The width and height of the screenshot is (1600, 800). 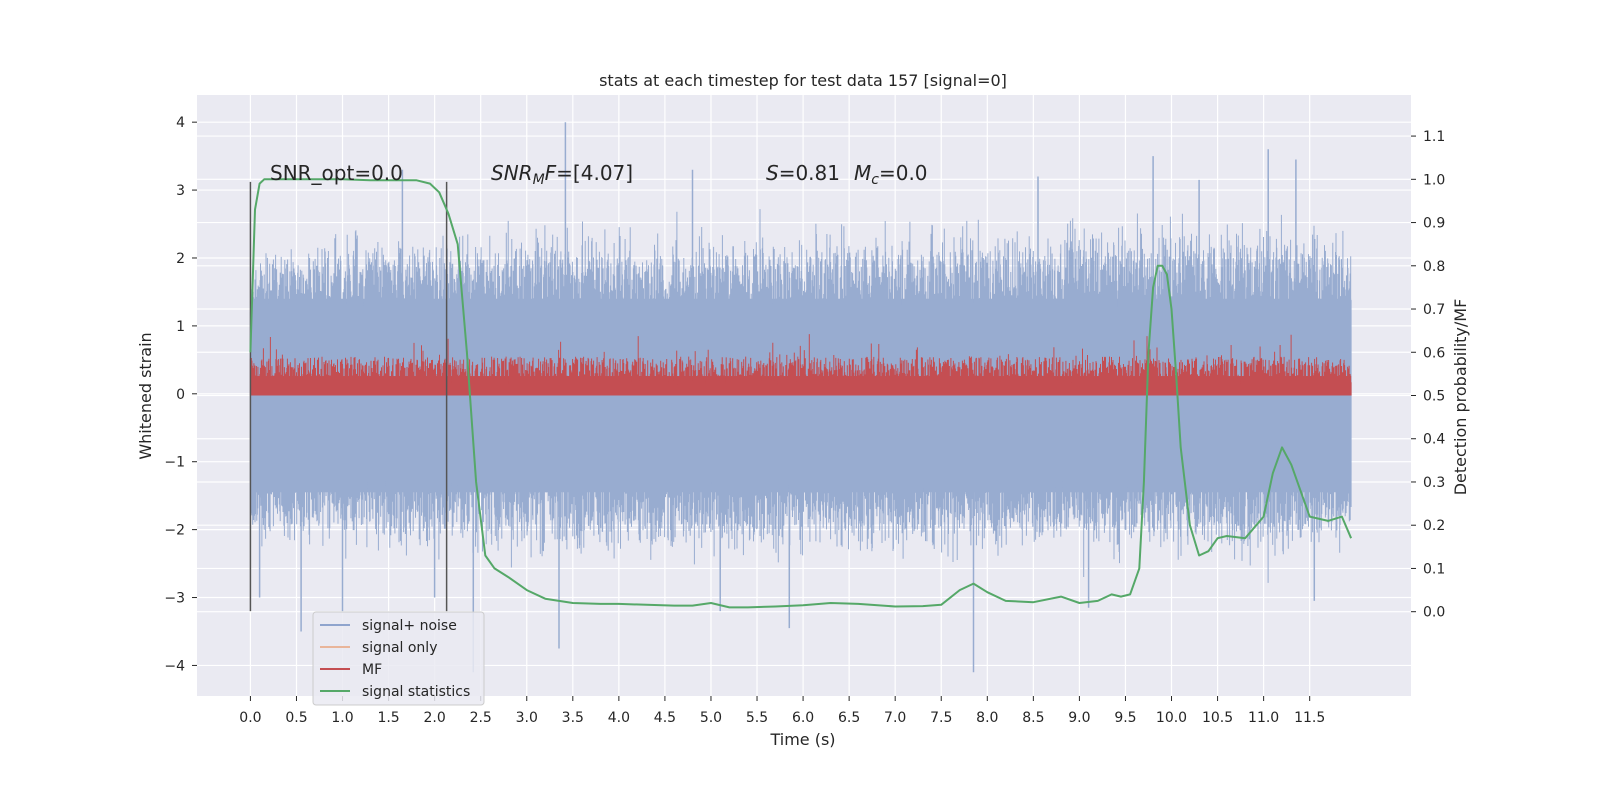 What do you see at coordinates (180, 123) in the screenshot?
I see `y-tick-label: 4` at bounding box center [180, 123].